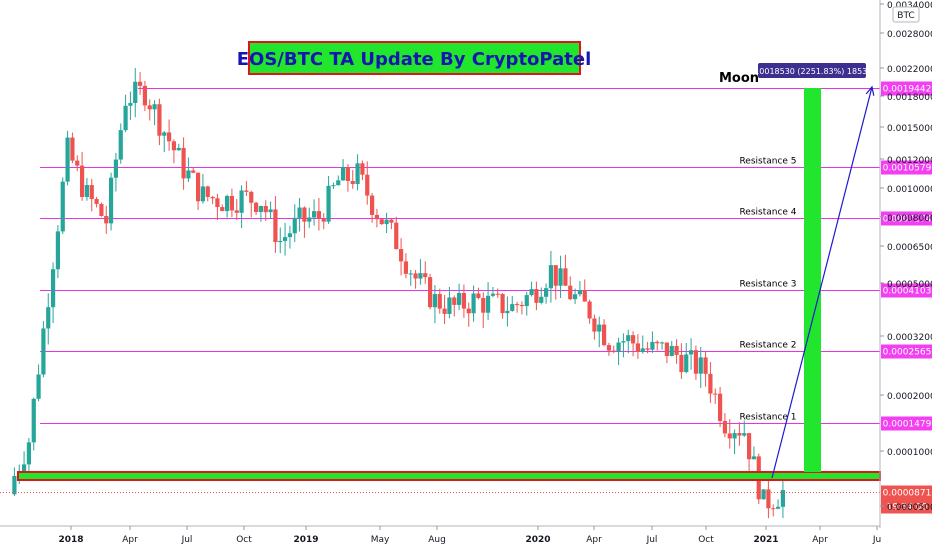 The height and width of the screenshot is (554, 932). I want to click on current-price-label: 0.0000871, so click(907, 494).